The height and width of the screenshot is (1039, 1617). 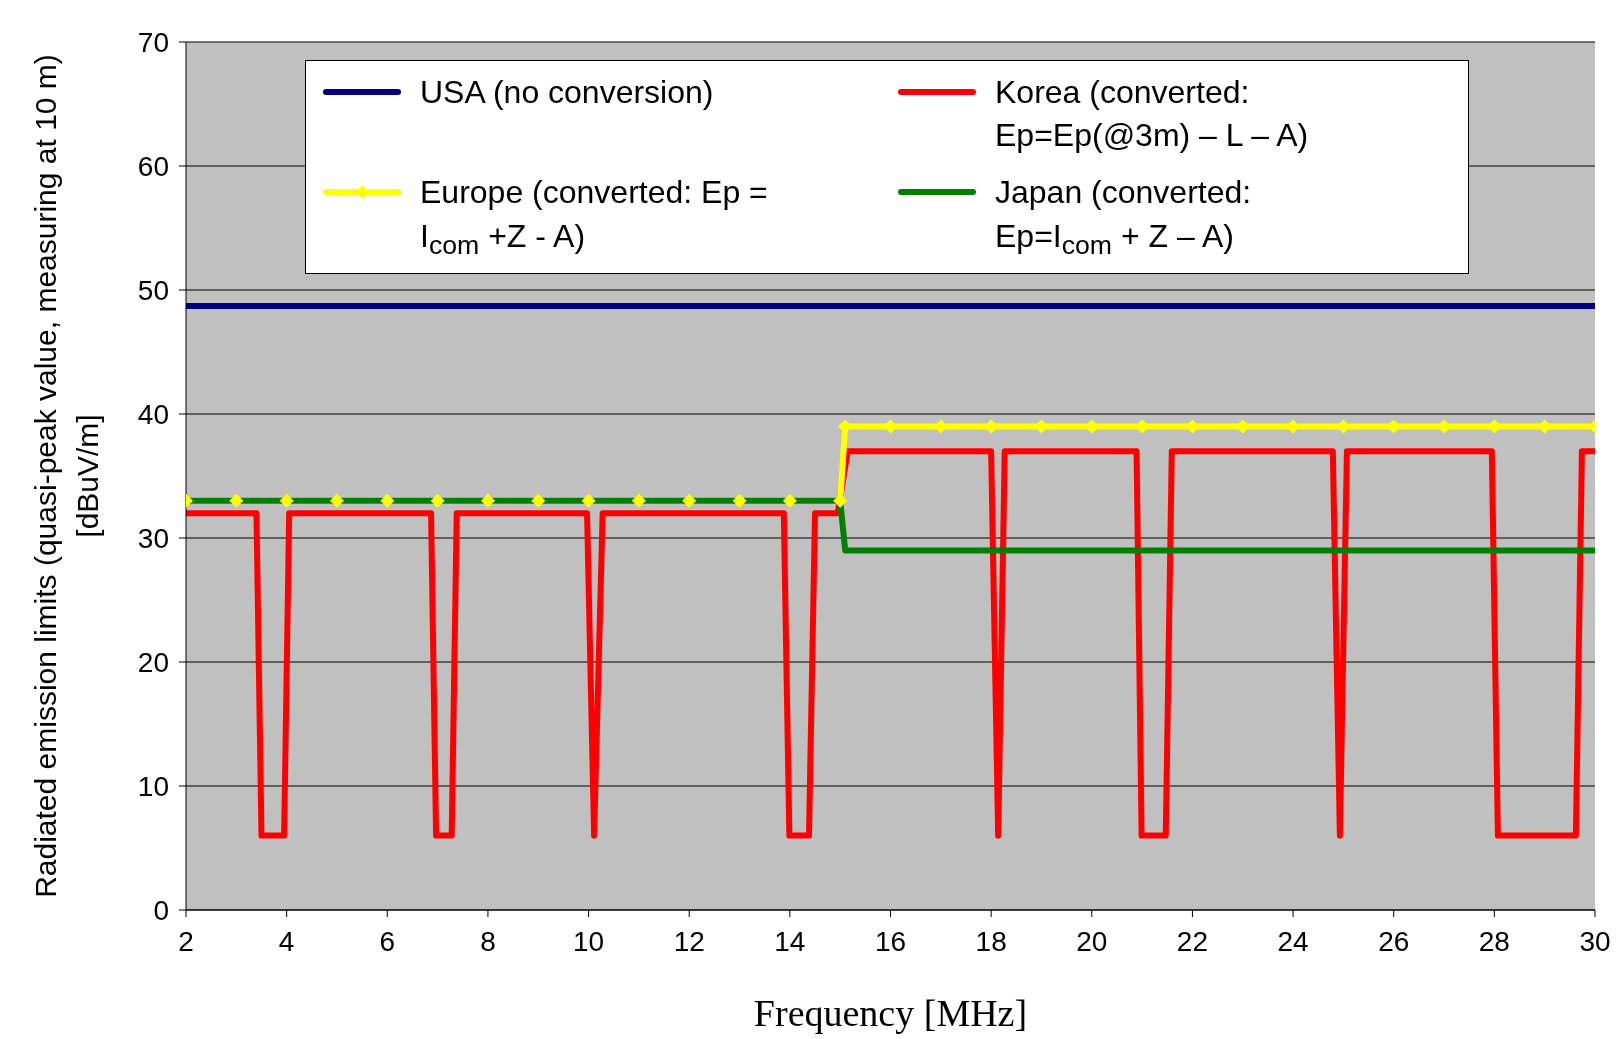 I want to click on x-tick-label: 8, so click(x=488, y=941).